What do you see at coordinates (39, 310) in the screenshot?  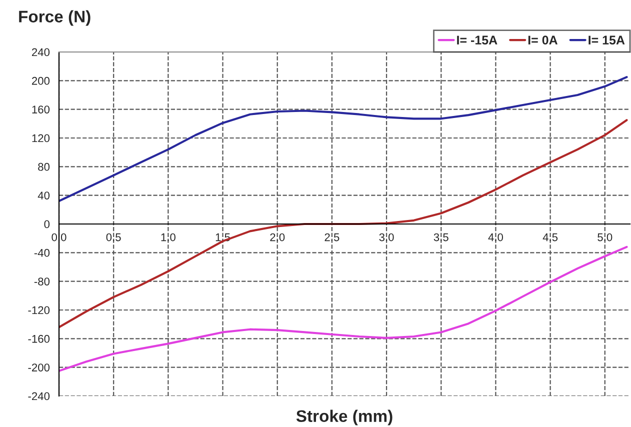 I see `y-tick-label: -120` at bounding box center [39, 310].